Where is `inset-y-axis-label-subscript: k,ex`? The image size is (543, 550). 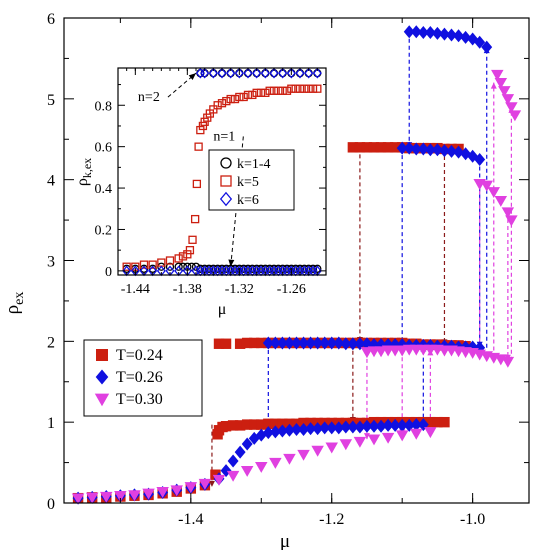
inset-y-axis-label-subscript: k,ex is located at coordinates (87, 168).